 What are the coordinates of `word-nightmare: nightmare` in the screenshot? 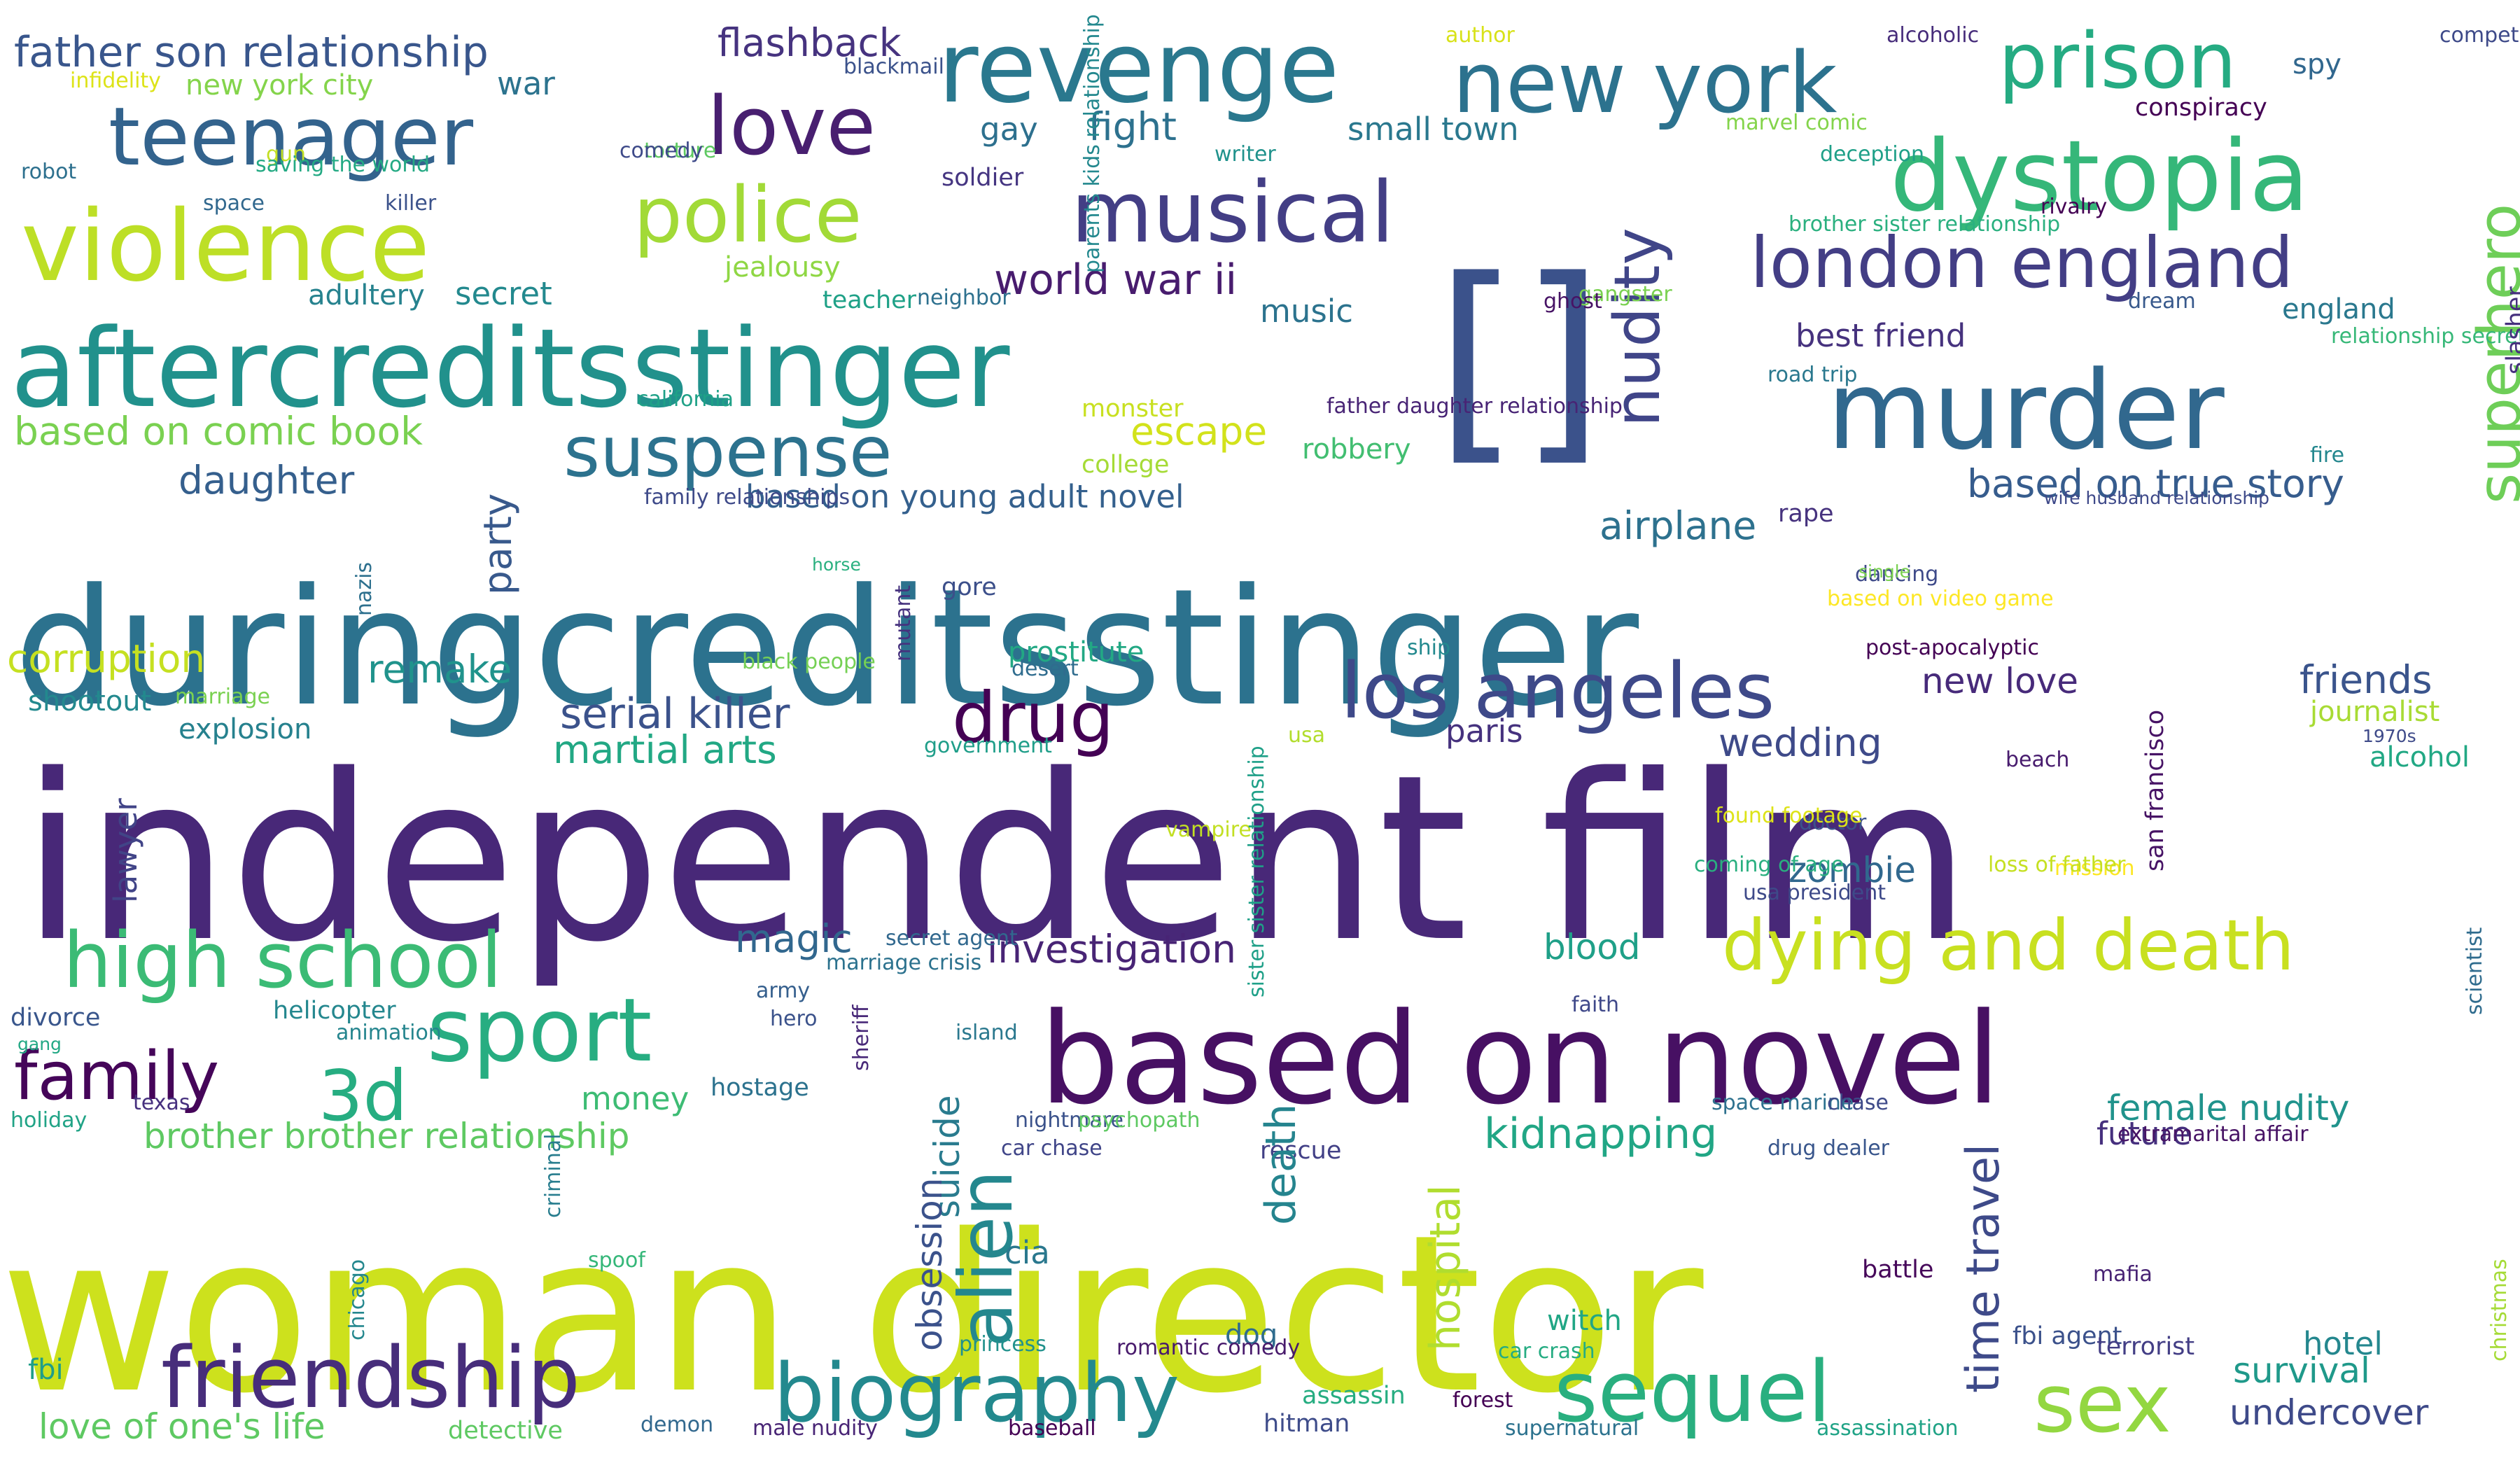 It's located at (1069, 1120).